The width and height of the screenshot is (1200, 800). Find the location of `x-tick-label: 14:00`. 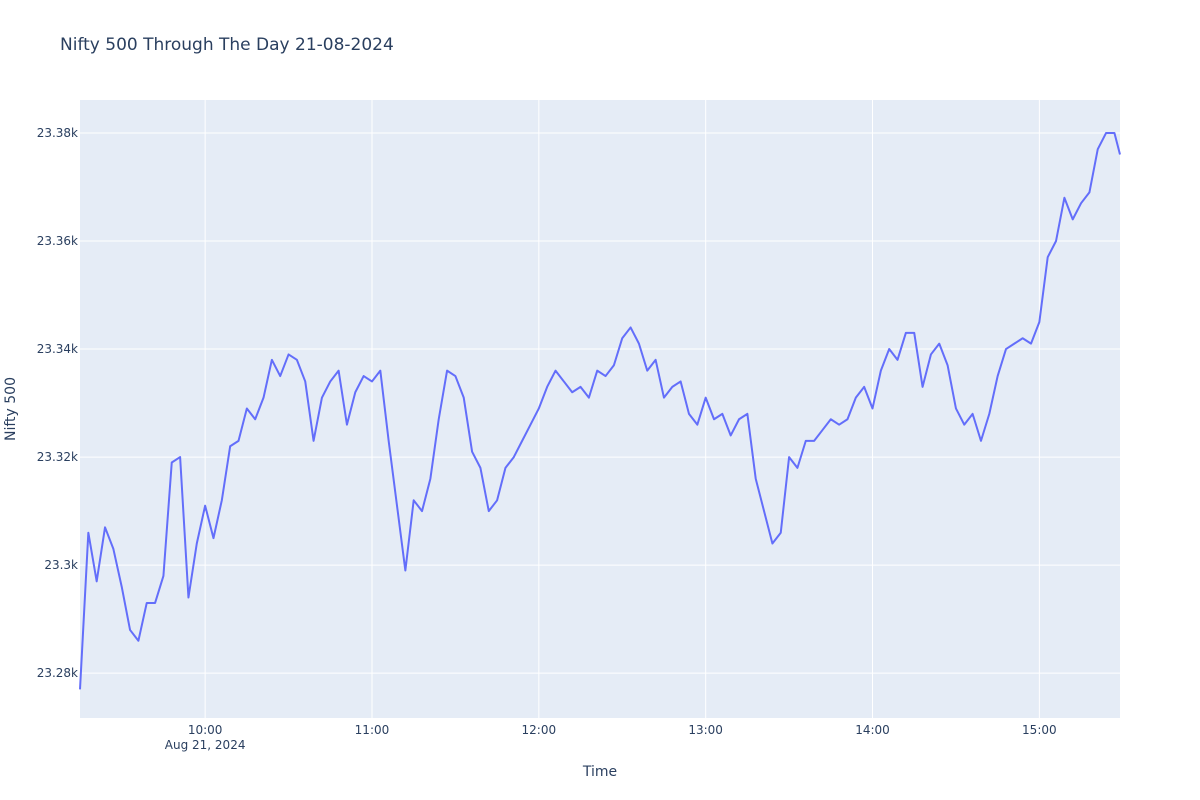

x-tick-label: 14:00 is located at coordinates (872, 730).